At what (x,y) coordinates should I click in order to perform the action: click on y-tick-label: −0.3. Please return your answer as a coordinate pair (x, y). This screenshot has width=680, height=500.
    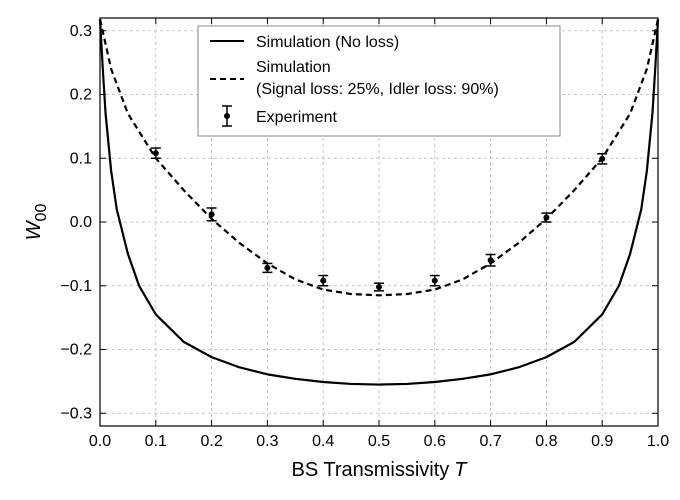
    Looking at the image, I should click on (76, 413).